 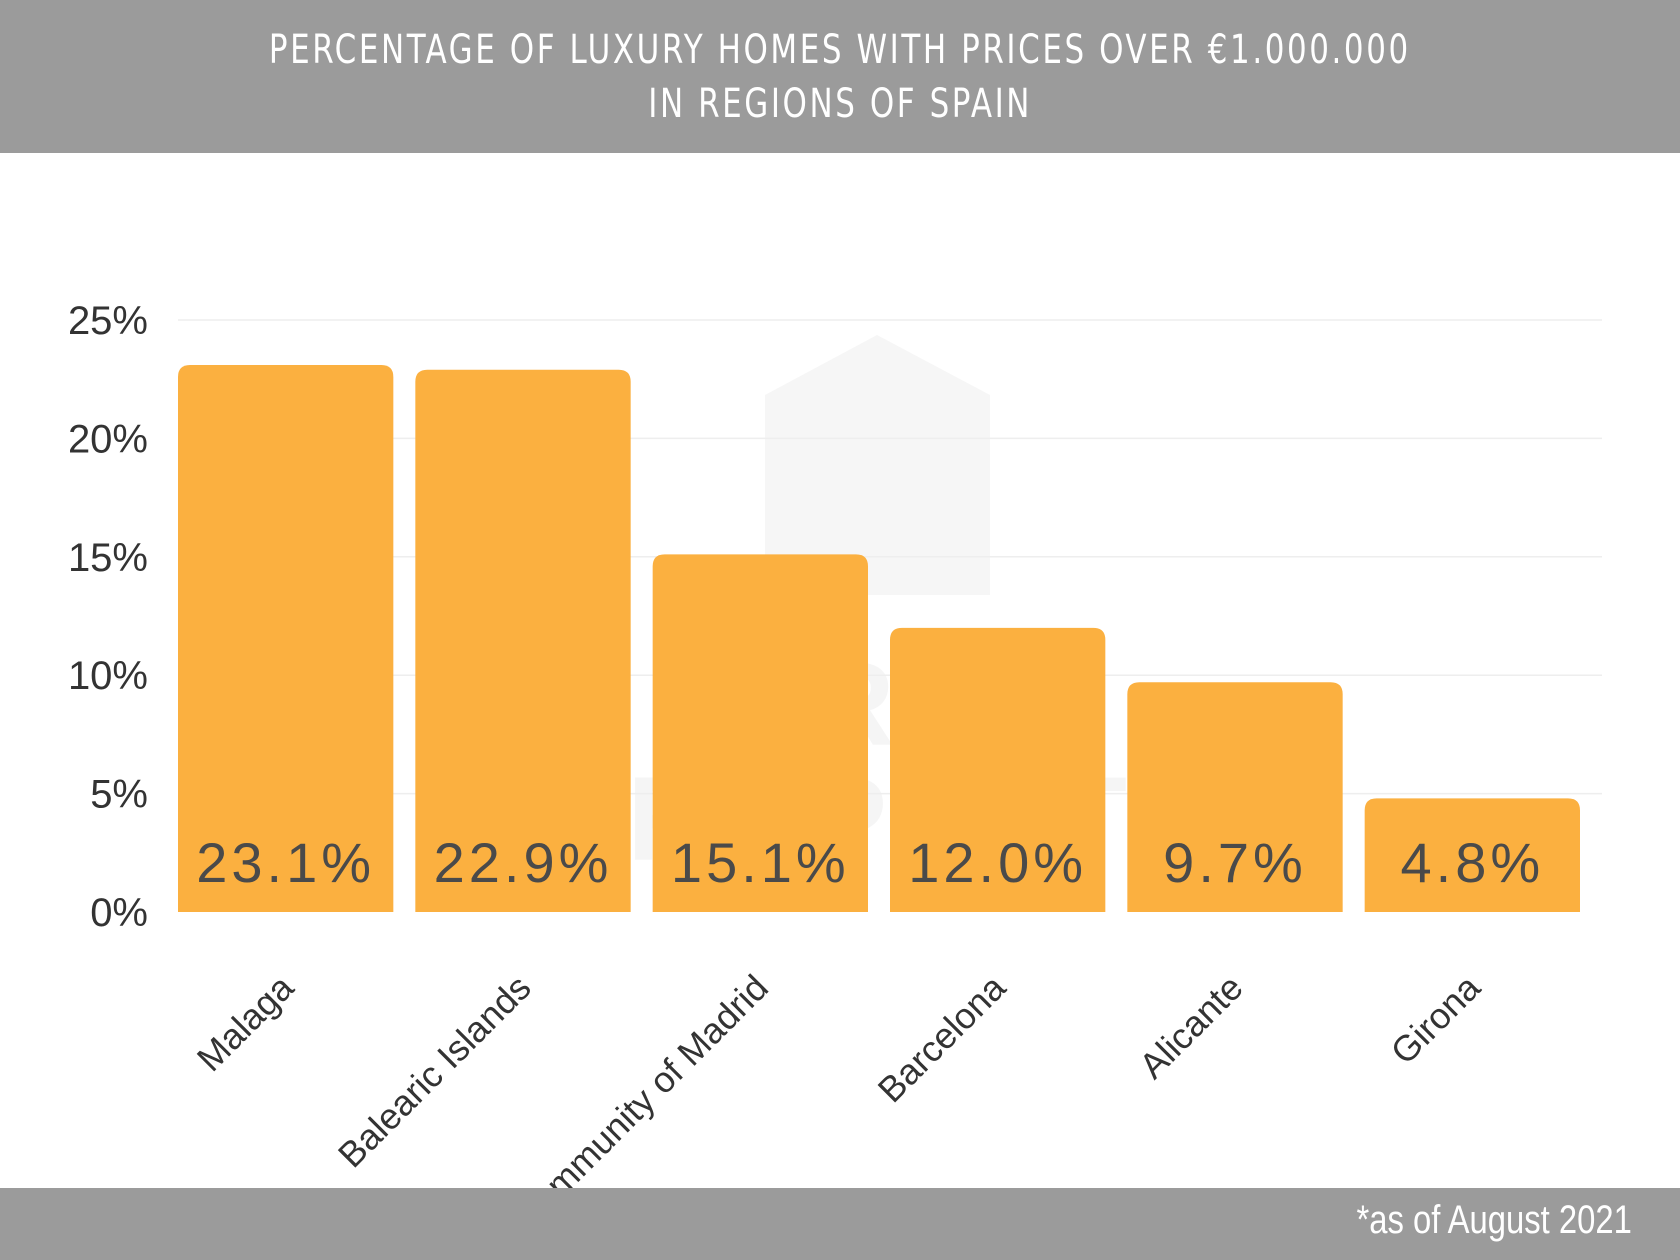 What do you see at coordinates (870, 862) in the screenshot?
I see `value-labels: 23.1% 22.9% 15.1% 12.0% 9.7% 4.8%` at bounding box center [870, 862].